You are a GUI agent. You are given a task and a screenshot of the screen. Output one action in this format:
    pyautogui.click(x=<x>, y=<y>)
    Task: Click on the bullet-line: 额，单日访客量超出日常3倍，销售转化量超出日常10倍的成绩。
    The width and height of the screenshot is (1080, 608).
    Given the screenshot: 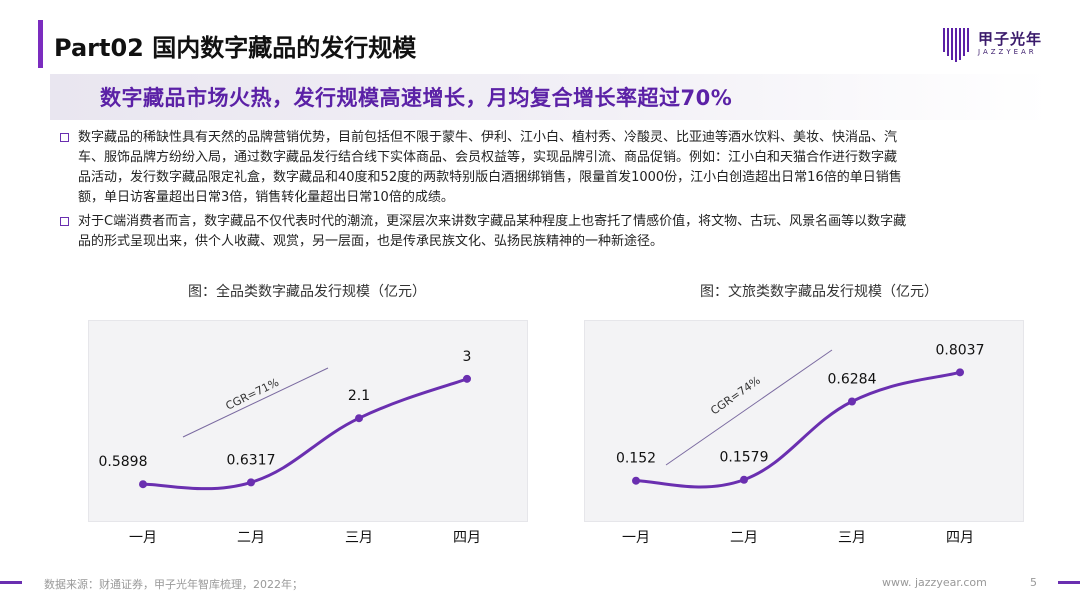 What is the action you would take?
    pyautogui.click(x=266, y=197)
    